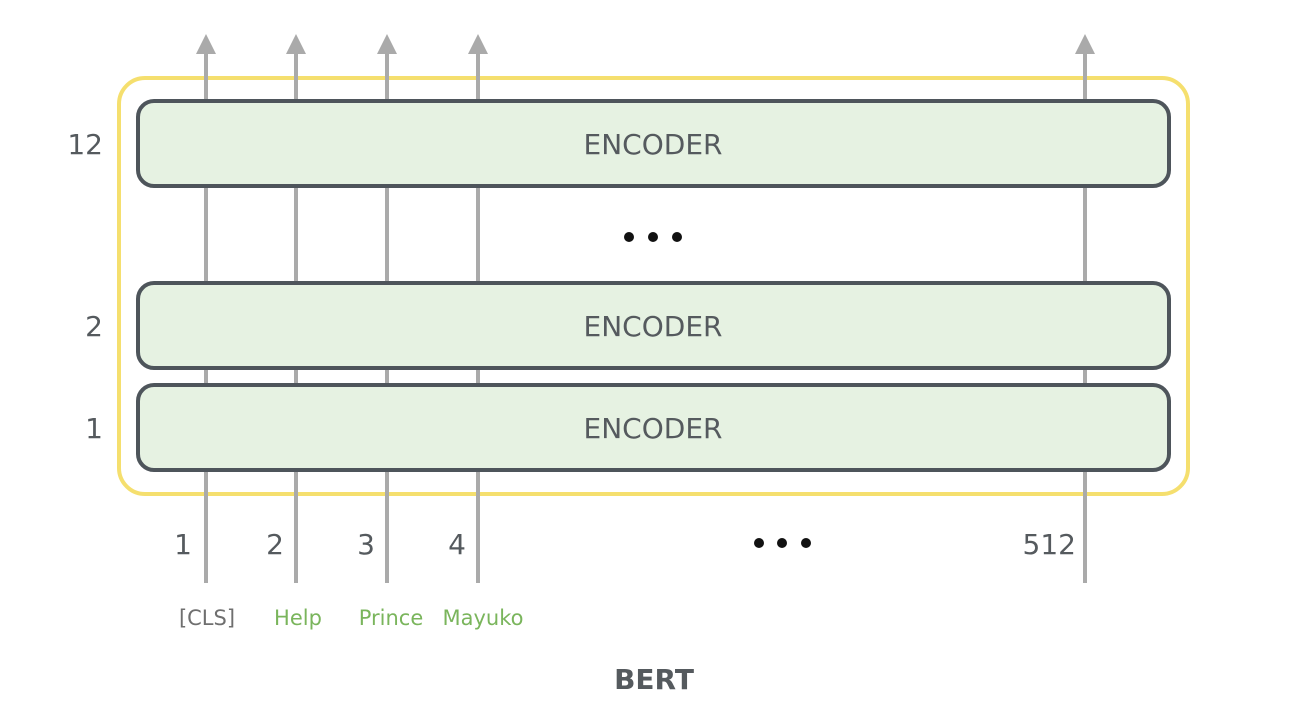 This screenshot has width=1302, height=716. What do you see at coordinates (275, 544) in the screenshot?
I see `position-index-2: 2` at bounding box center [275, 544].